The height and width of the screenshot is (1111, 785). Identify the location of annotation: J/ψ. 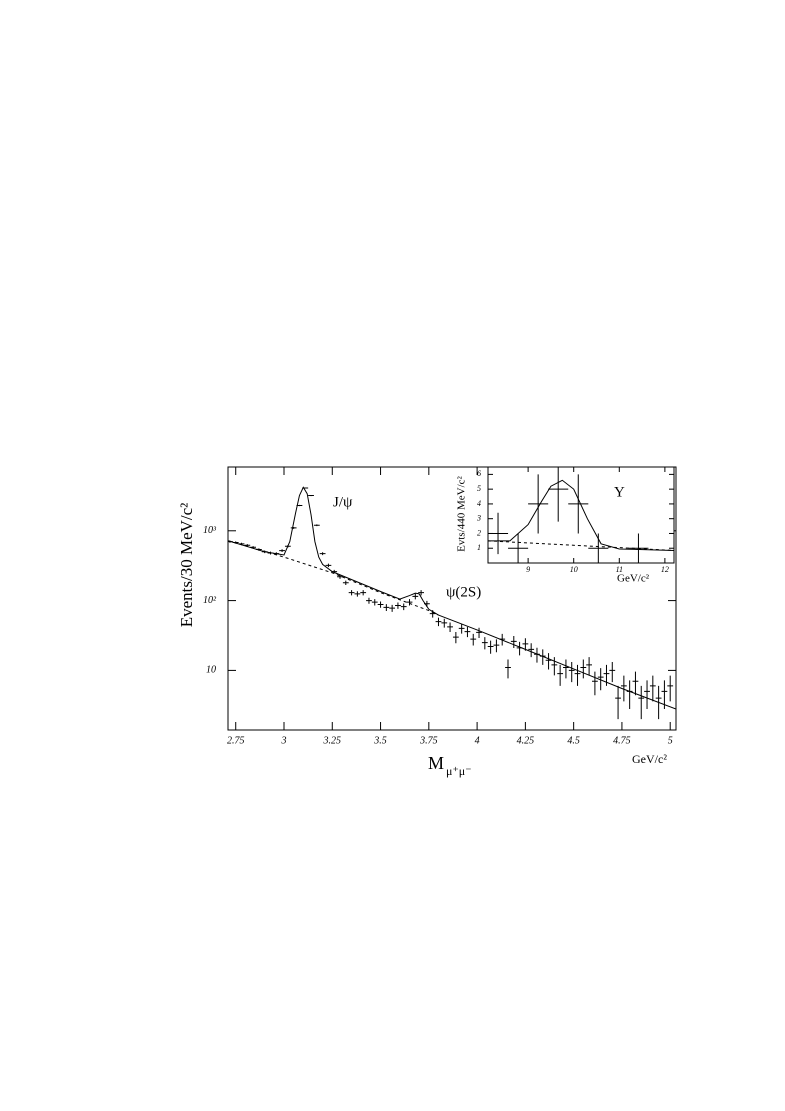
(343, 502).